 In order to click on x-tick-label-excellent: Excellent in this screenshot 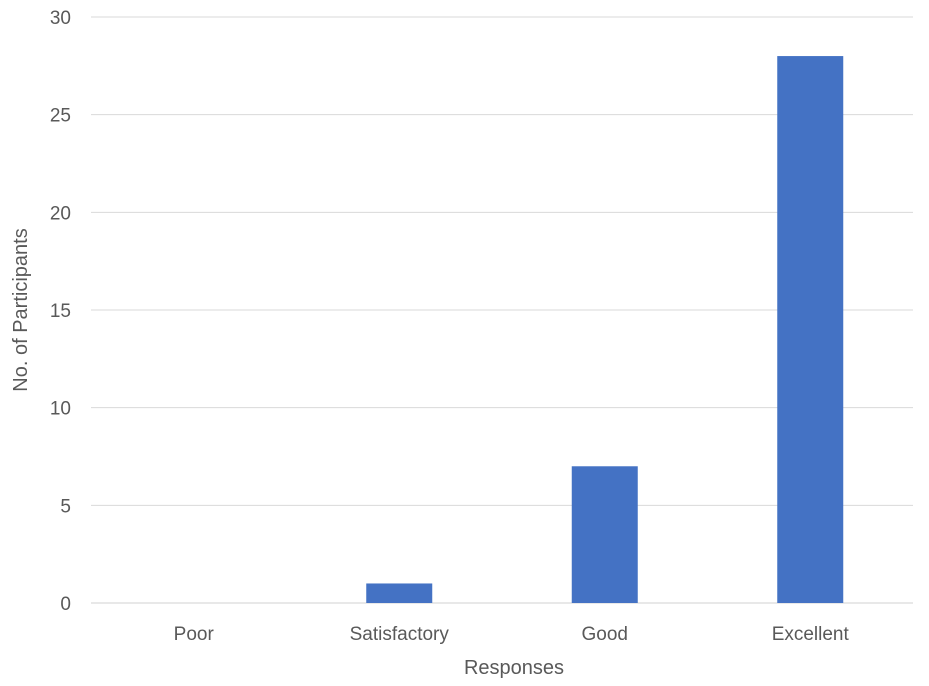, I will do `click(811, 634)`.